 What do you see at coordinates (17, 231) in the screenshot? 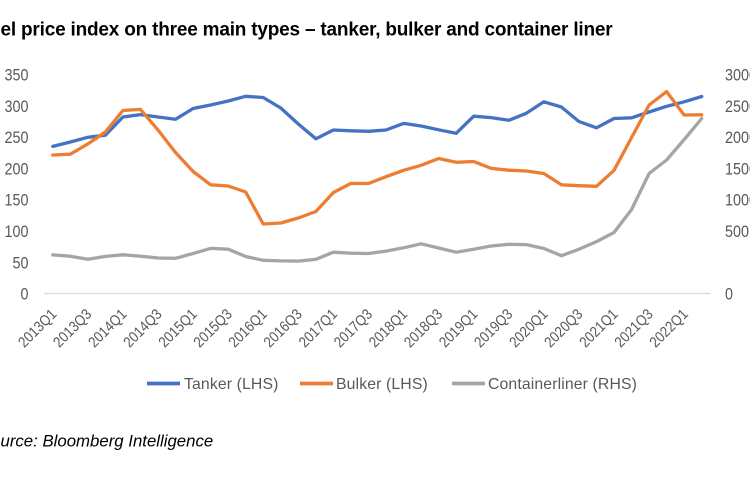
I see `svg-text: 100` at bounding box center [17, 231].